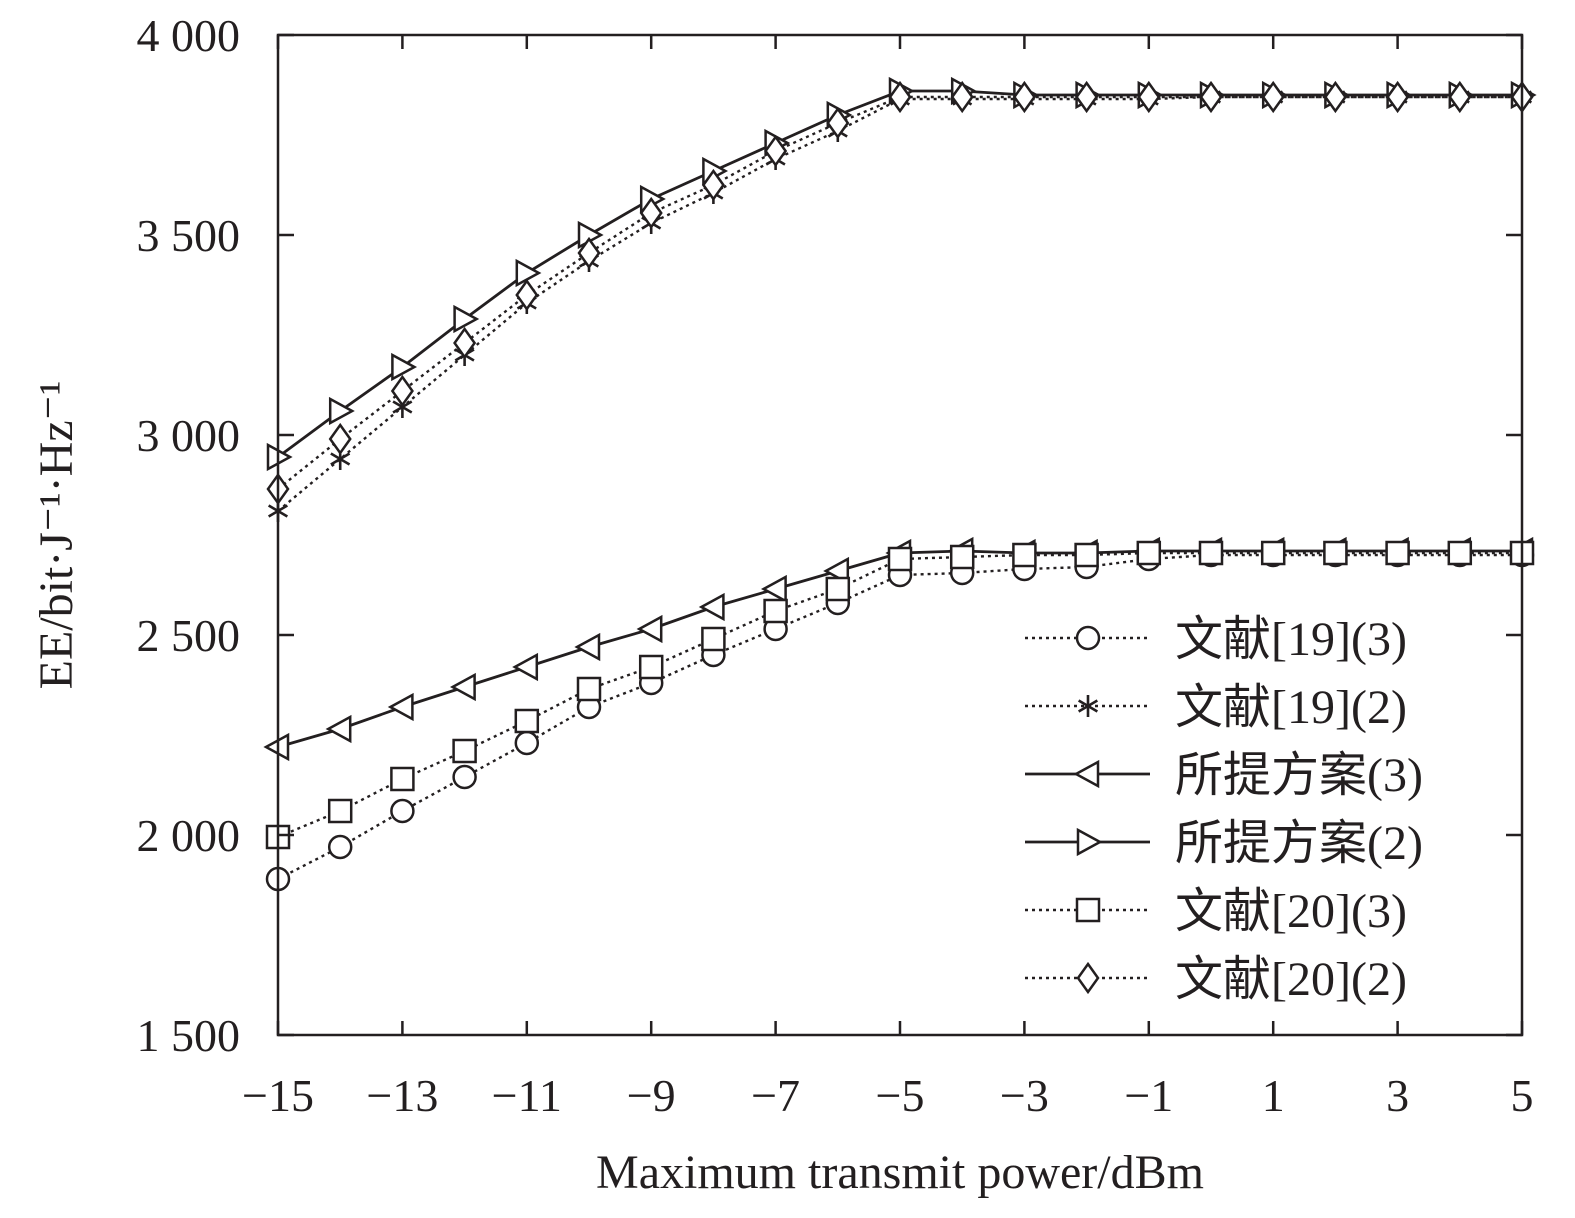 This screenshot has width=1575, height=1218. I want to click on x-tick-label: −7, so click(775, 1095).